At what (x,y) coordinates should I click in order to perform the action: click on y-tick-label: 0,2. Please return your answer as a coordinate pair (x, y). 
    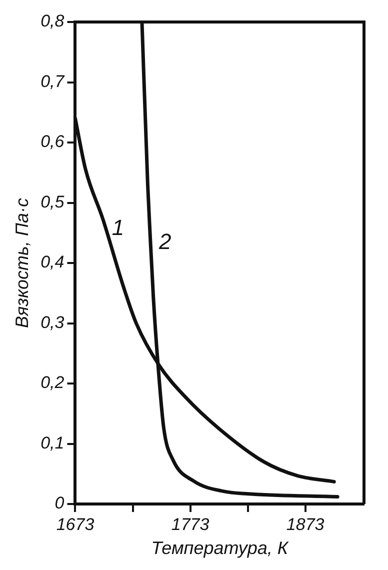
    Looking at the image, I should click on (52, 382).